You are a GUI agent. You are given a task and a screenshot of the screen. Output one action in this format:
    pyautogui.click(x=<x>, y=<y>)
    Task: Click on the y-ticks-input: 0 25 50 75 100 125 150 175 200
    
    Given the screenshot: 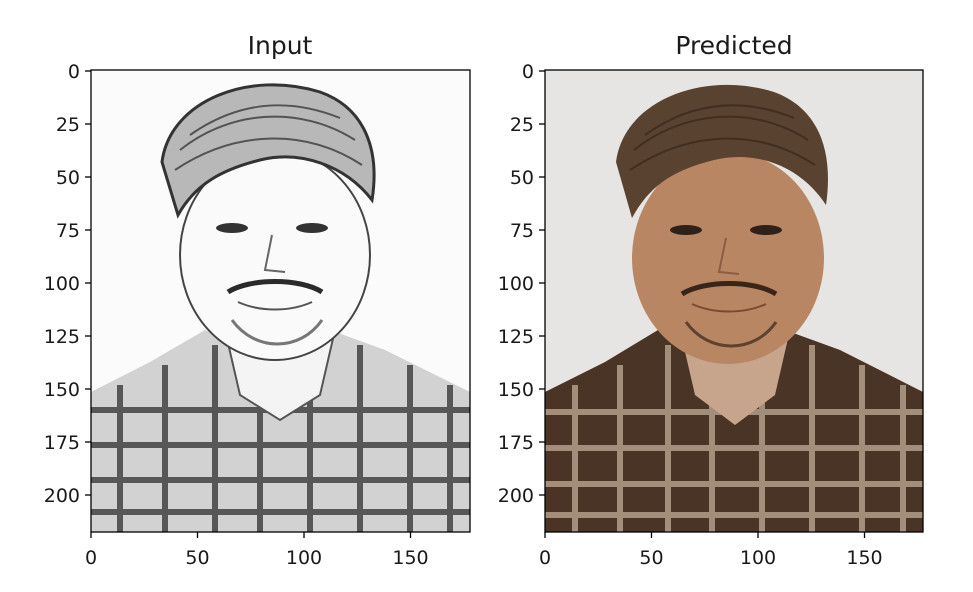 What is the action you would take?
    pyautogui.click(x=67, y=284)
    